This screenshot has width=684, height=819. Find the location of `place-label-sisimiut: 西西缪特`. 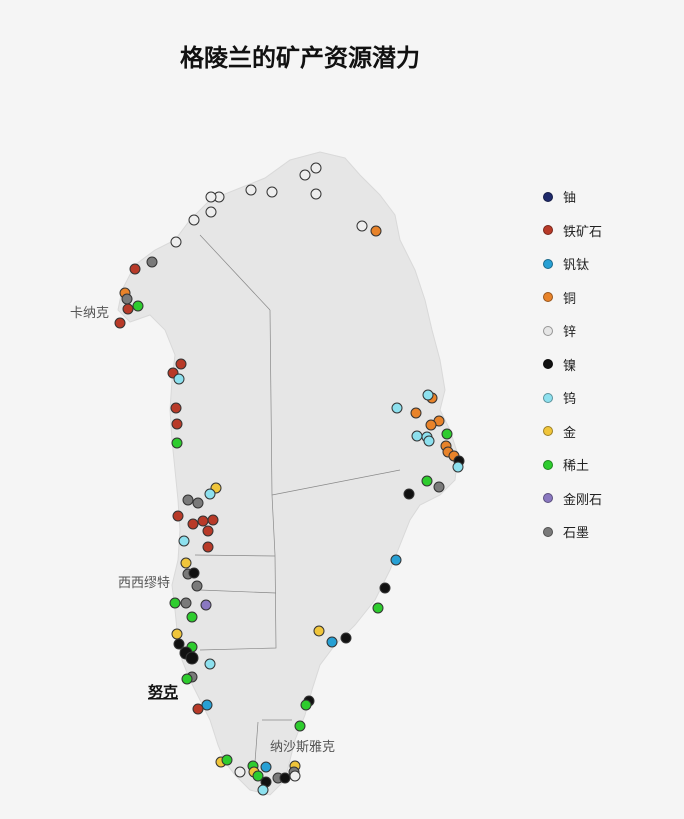

place-label-sisimiut: 西西缪特 is located at coordinates (144, 583).